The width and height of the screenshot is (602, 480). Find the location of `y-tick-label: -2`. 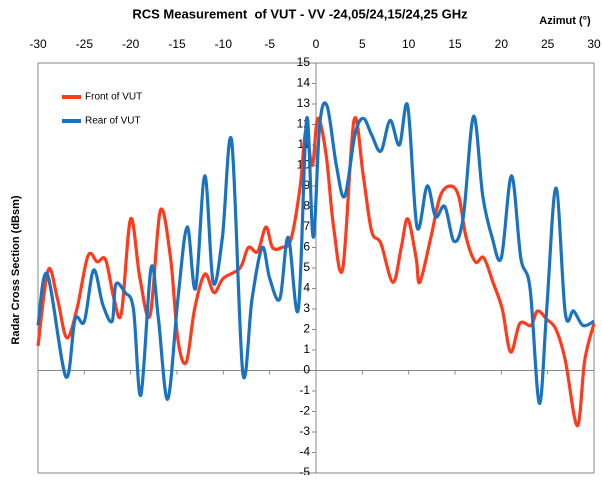

y-tick-label: -2 is located at coordinates (304, 411).